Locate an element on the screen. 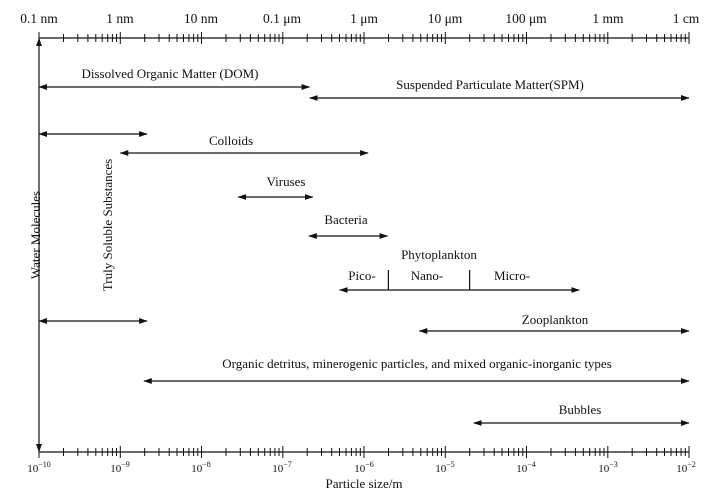 The image size is (726, 498). top-tick-label: 1 nm is located at coordinates (120, 18).